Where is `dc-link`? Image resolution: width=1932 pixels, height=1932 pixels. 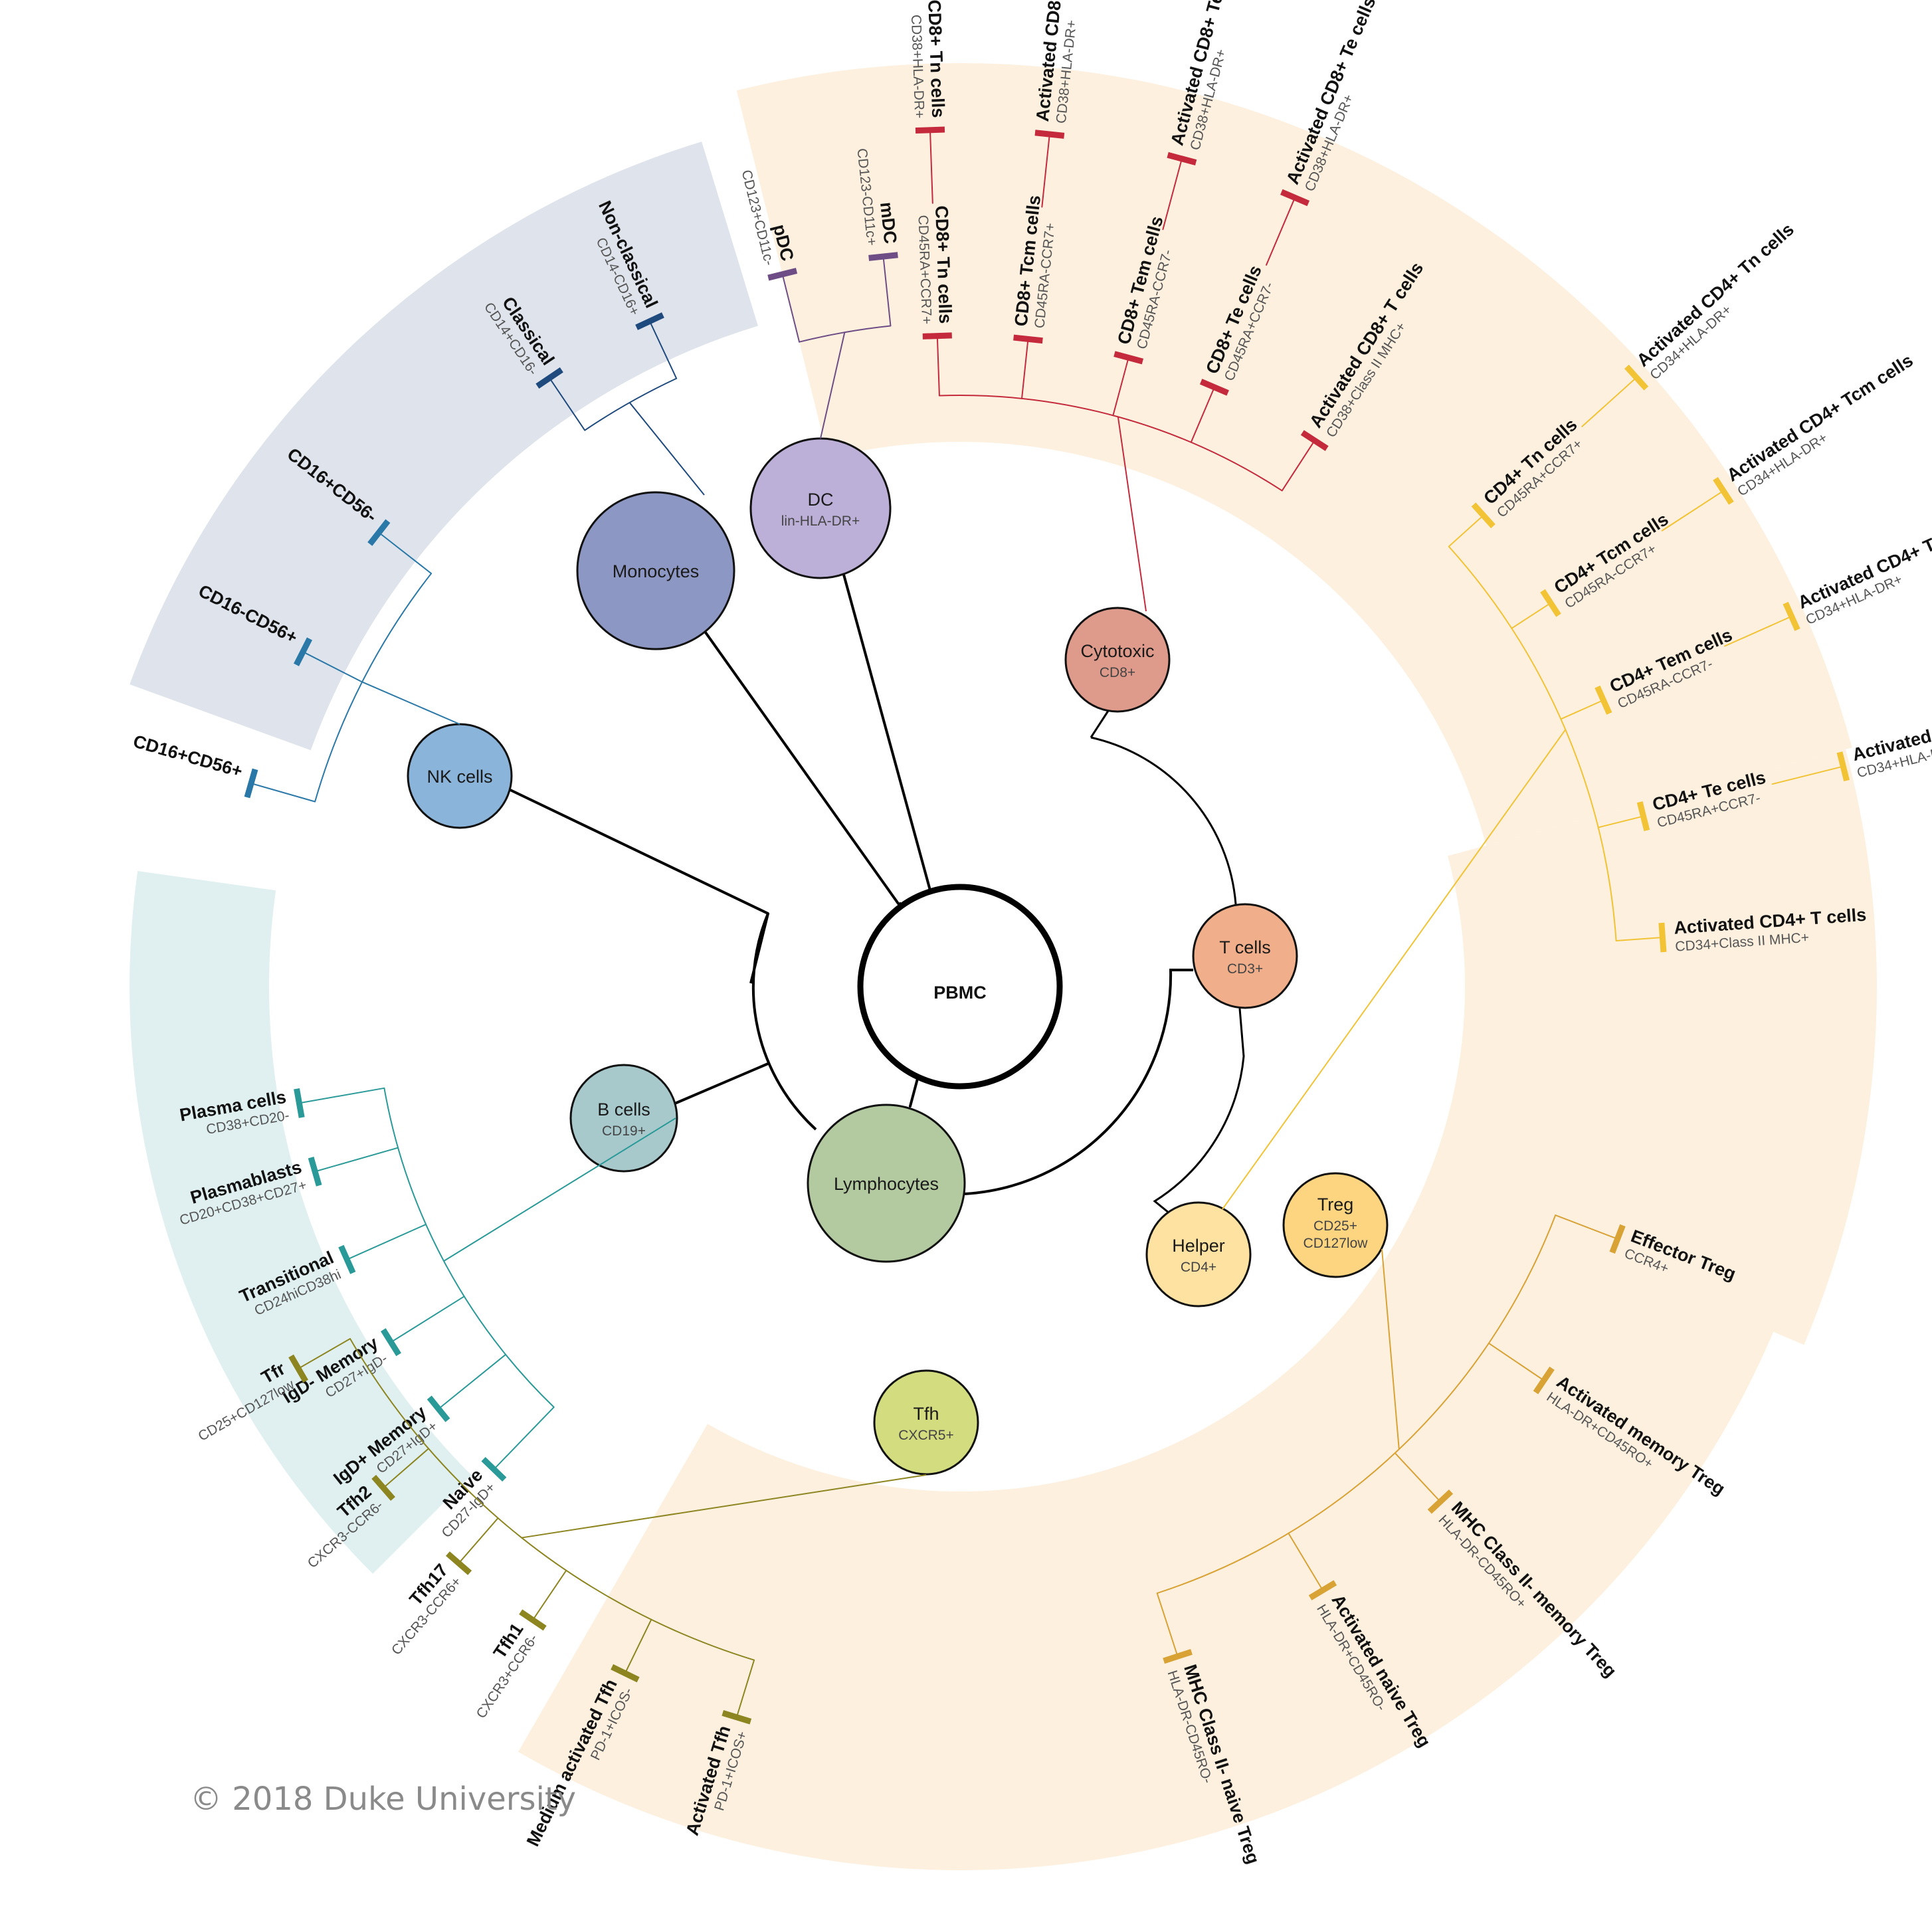 dc-link is located at coordinates (886, 732).